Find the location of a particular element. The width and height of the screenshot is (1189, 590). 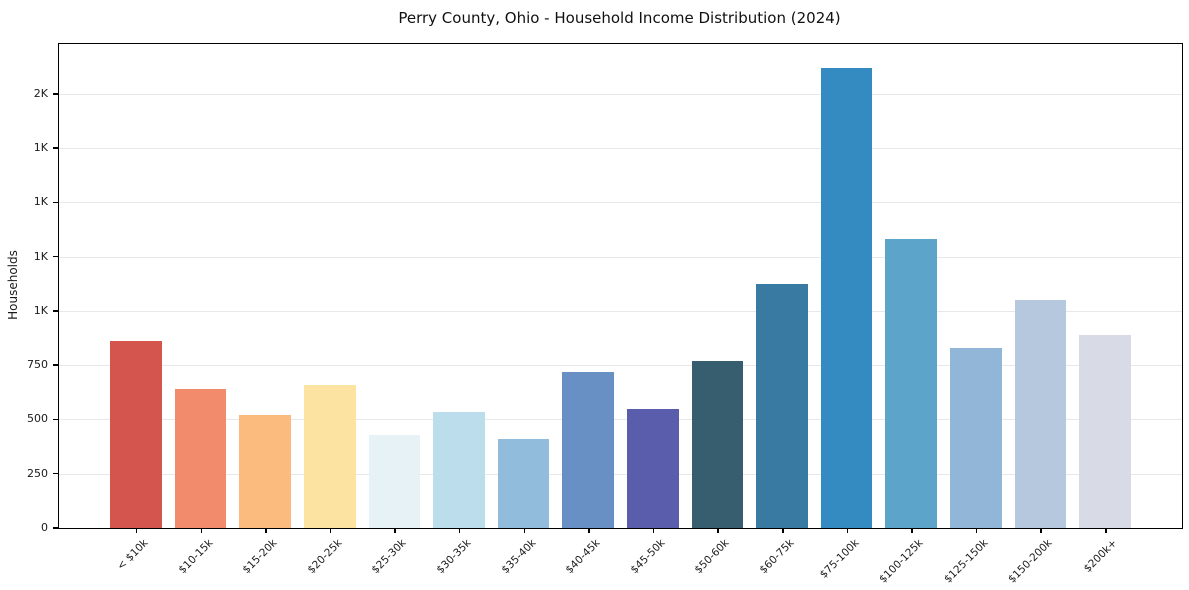

bar-$50-60k is located at coordinates (717, 444).